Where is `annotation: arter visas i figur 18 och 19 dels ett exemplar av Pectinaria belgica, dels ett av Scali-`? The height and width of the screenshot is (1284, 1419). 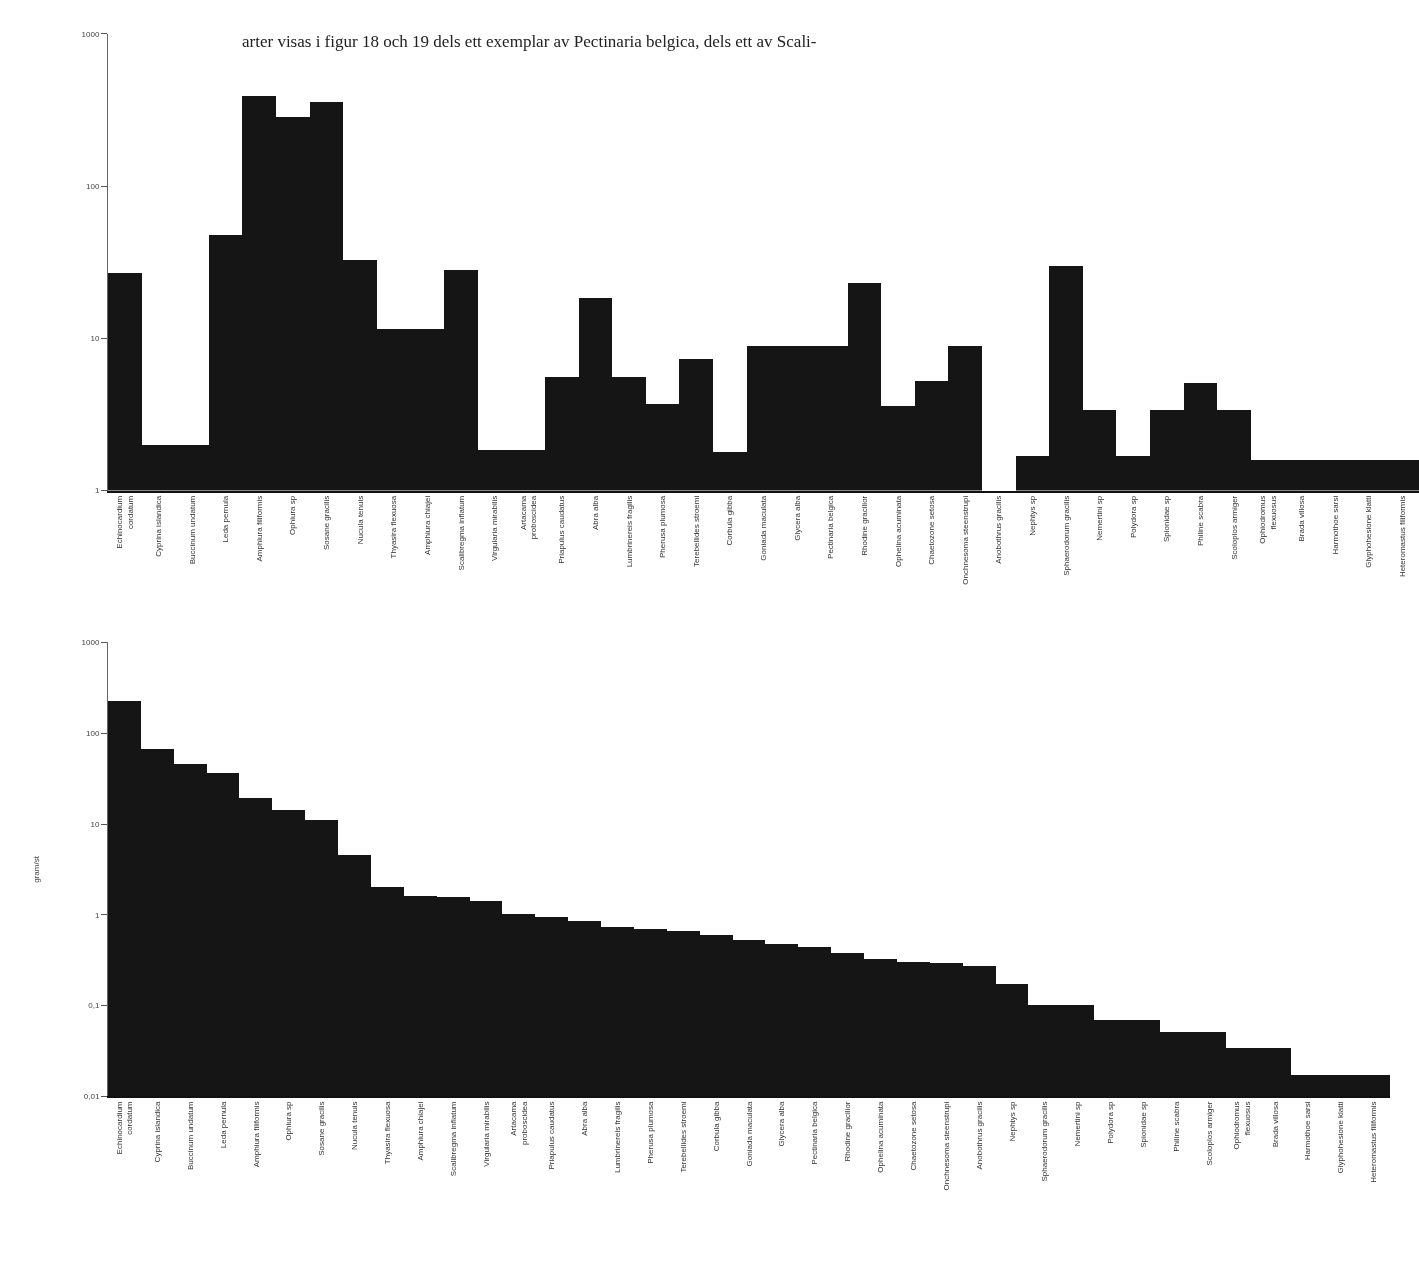
annotation: arter visas i figur 18 och 19 dels ett exemplar av Pectinaria belgica, dels ett av Scali- is located at coordinates (529, 41).